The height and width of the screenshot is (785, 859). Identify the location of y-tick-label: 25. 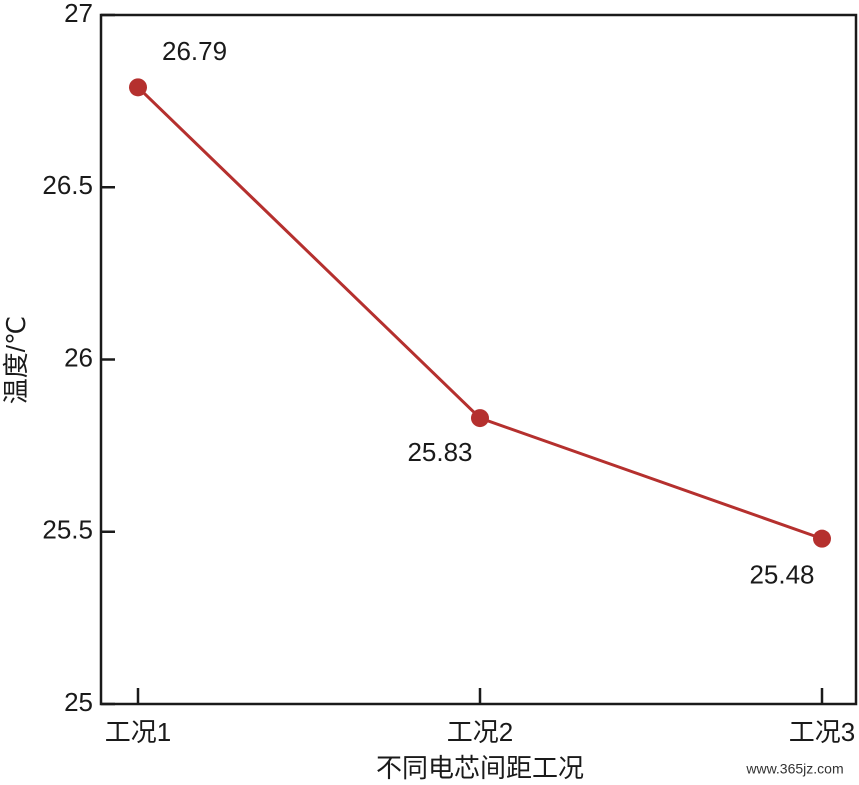
(78, 702).